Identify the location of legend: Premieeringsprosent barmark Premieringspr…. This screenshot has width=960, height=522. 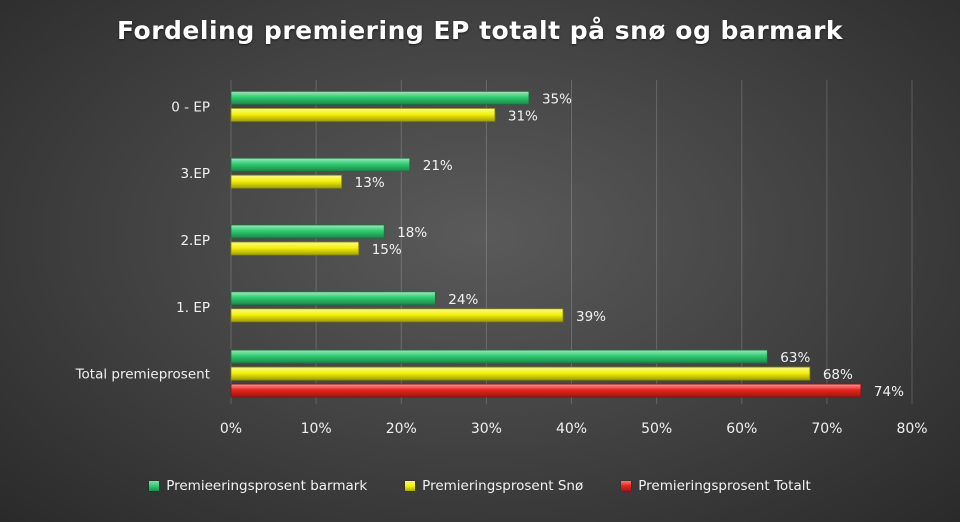
(480, 486).